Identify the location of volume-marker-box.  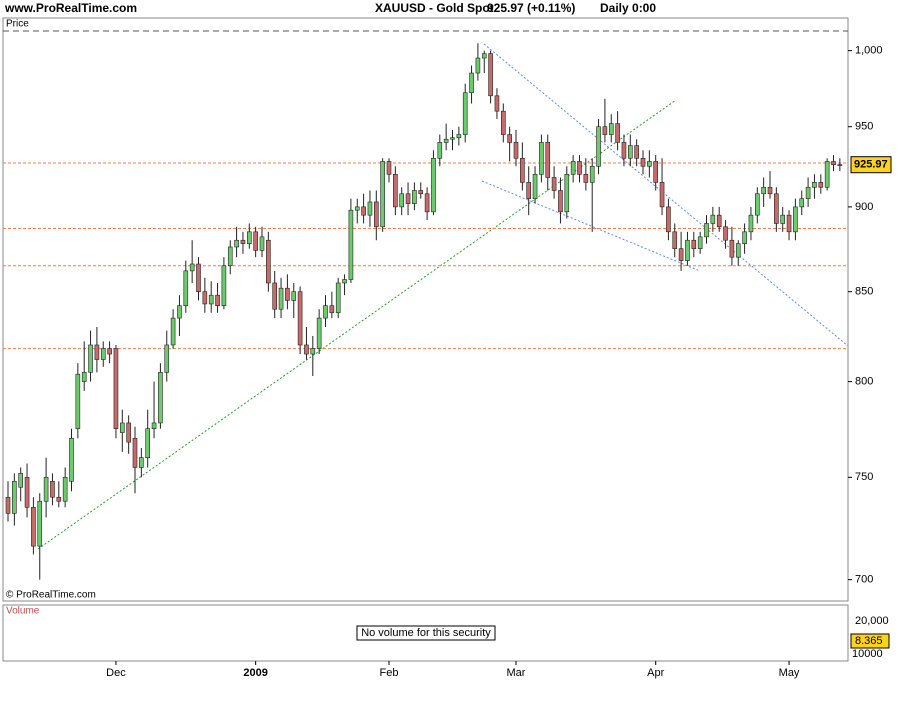
(870, 641).